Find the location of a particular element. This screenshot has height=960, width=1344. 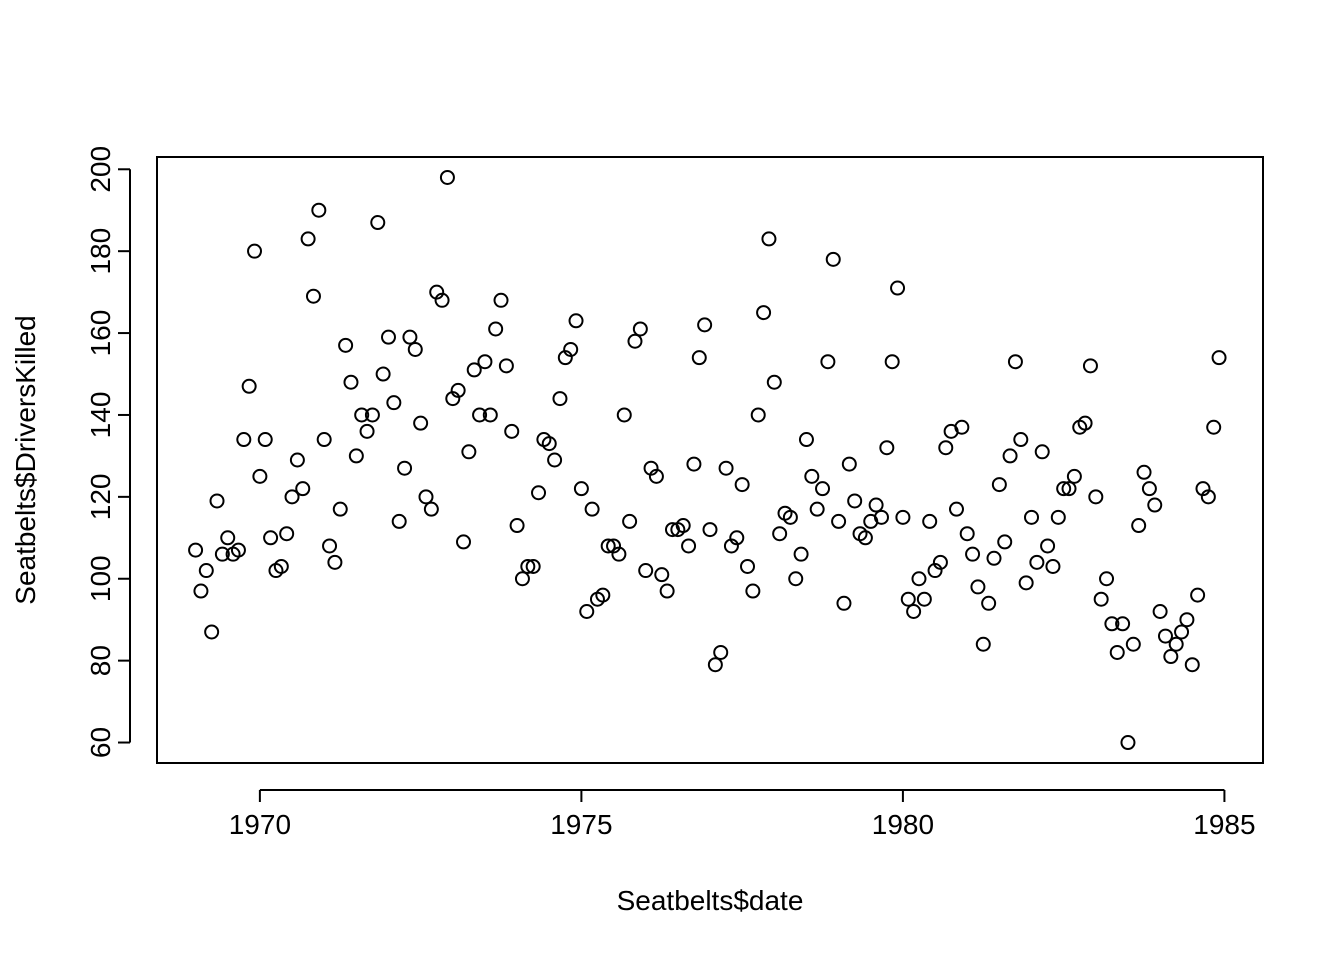

y-tick-label: 80 is located at coordinates (100, 660).